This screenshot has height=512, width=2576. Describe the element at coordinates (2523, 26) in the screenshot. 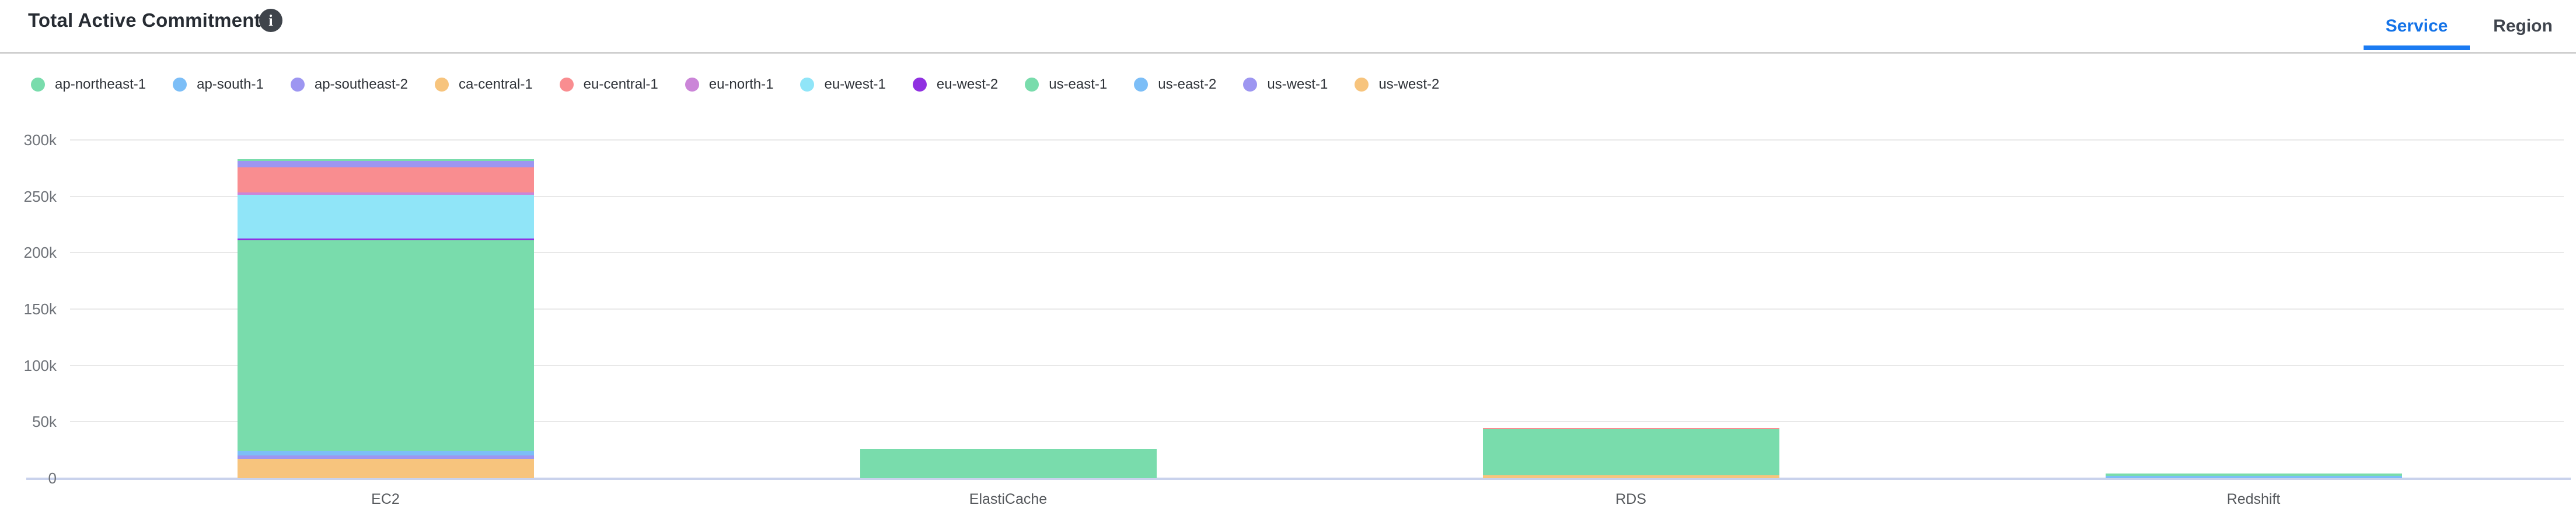

I see `tab-region: Region` at that location.